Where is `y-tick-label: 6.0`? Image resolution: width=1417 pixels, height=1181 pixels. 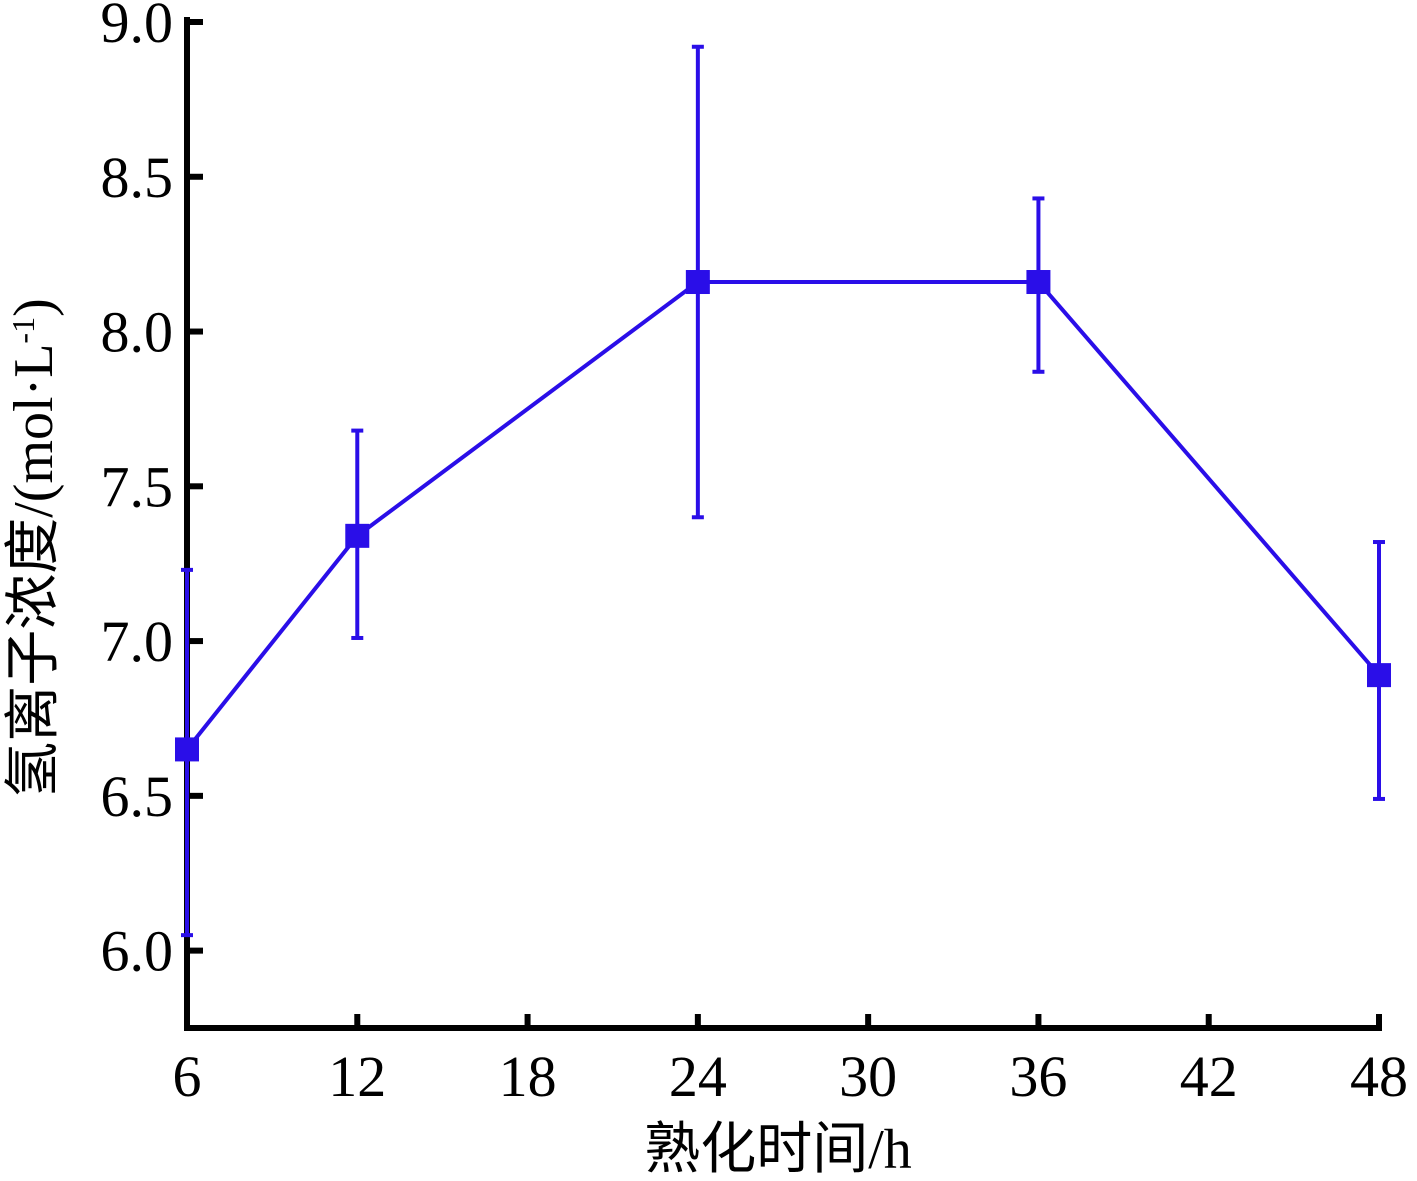 y-tick-label: 6.0 is located at coordinates (137, 951).